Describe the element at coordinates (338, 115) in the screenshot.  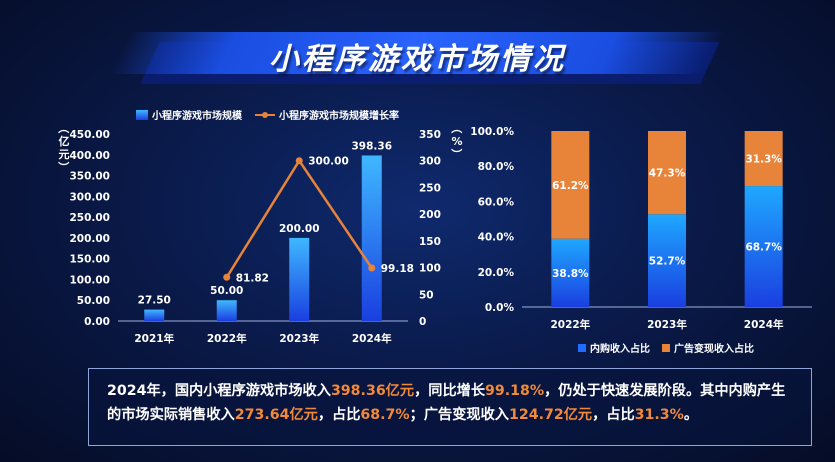
I see `legend-line-label: 小程序游戏市场规模增长率` at that location.